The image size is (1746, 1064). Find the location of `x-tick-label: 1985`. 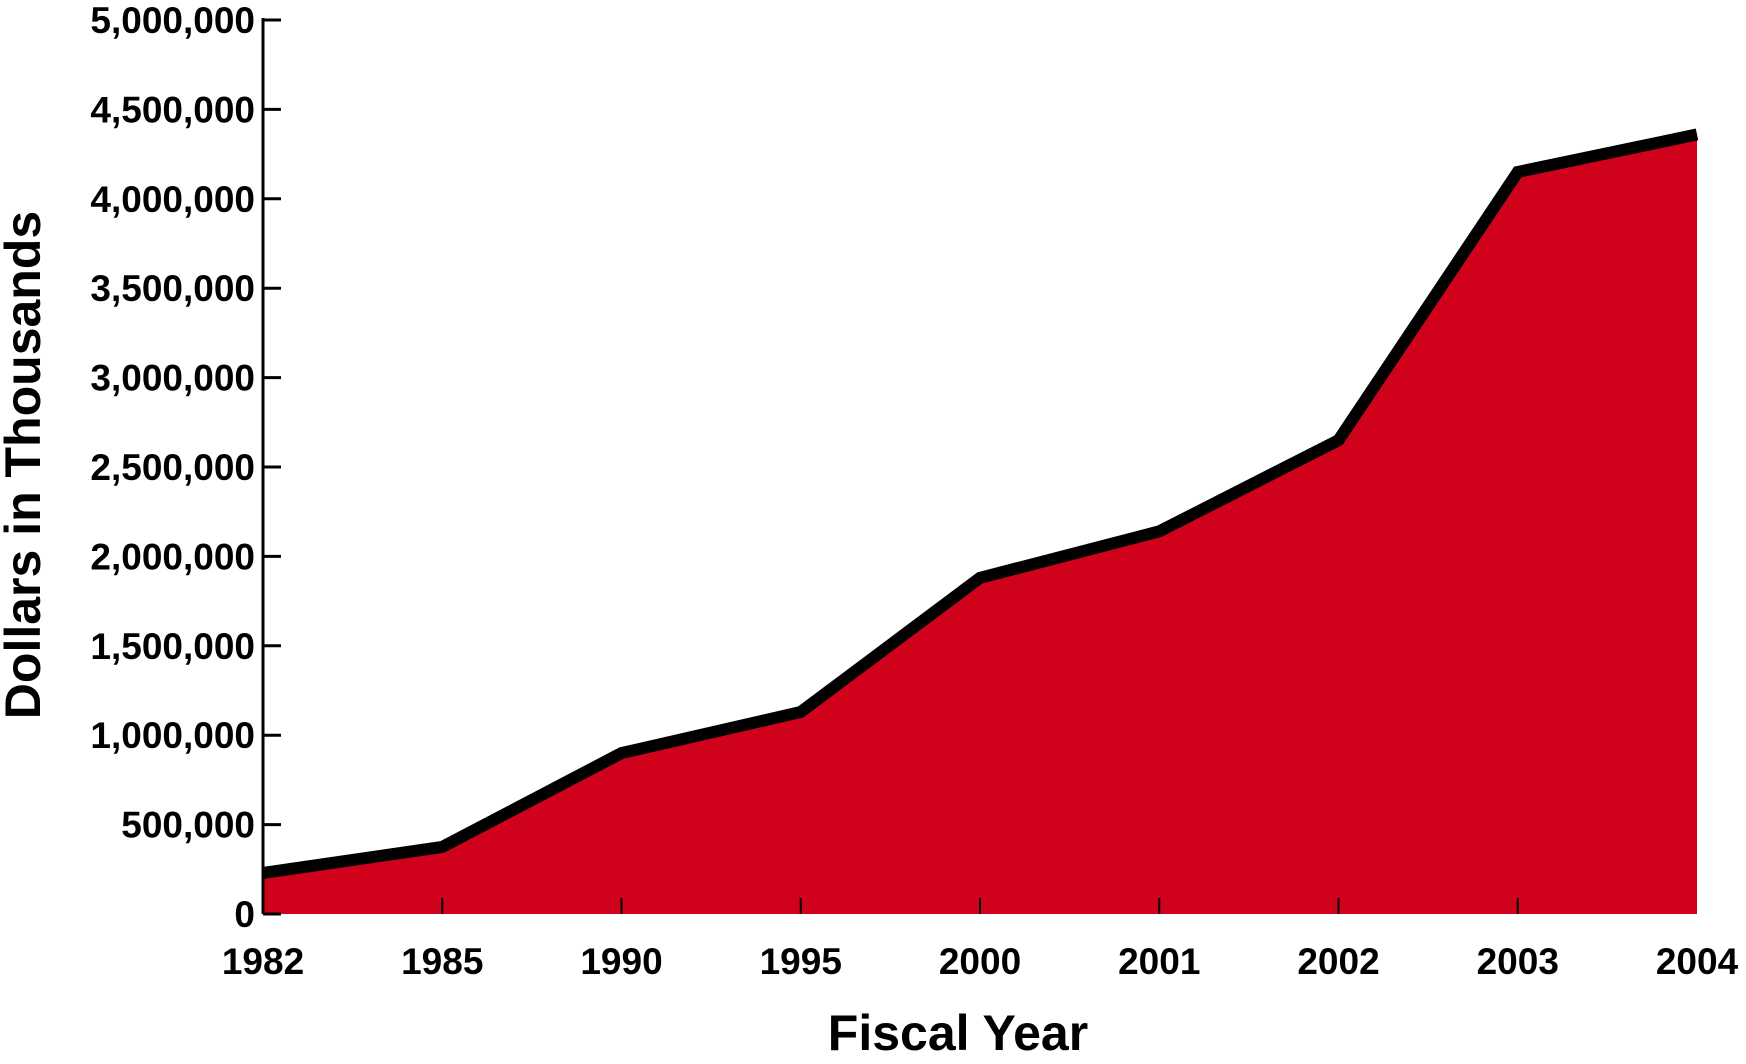

x-tick-label: 1985 is located at coordinates (442, 961).